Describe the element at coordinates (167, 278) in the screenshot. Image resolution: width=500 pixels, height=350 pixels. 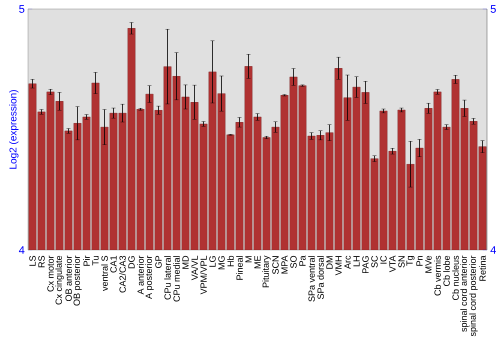
I see `x-tick-label: CPu lateral` at that location.